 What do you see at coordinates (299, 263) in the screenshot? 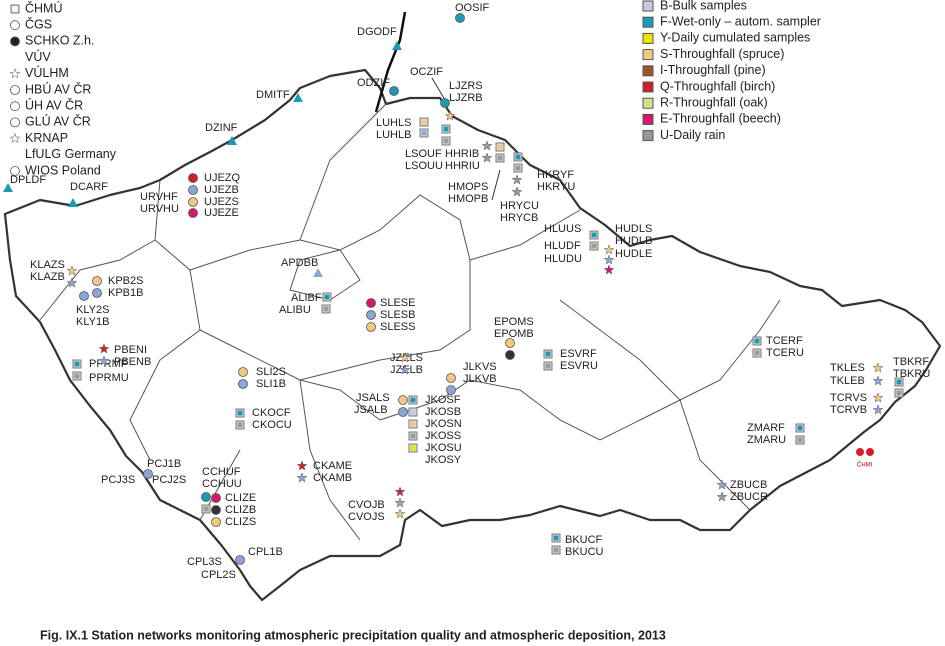
I see `station-label: APDBB` at bounding box center [299, 263].